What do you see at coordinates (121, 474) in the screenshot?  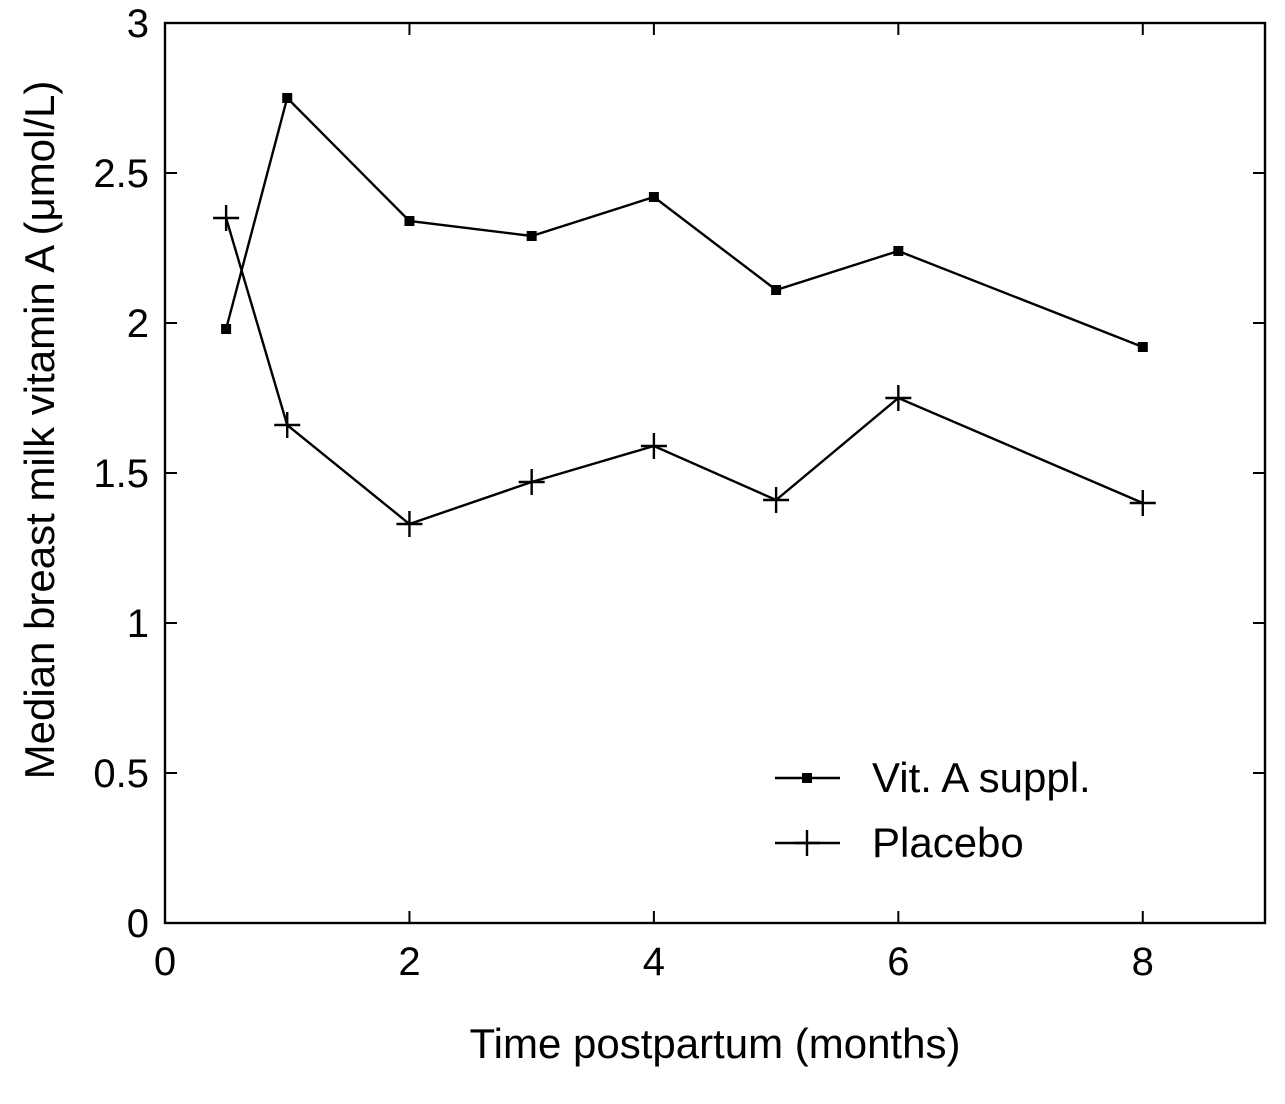 I see `y-tick-label: 1.5` at bounding box center [121, 474].